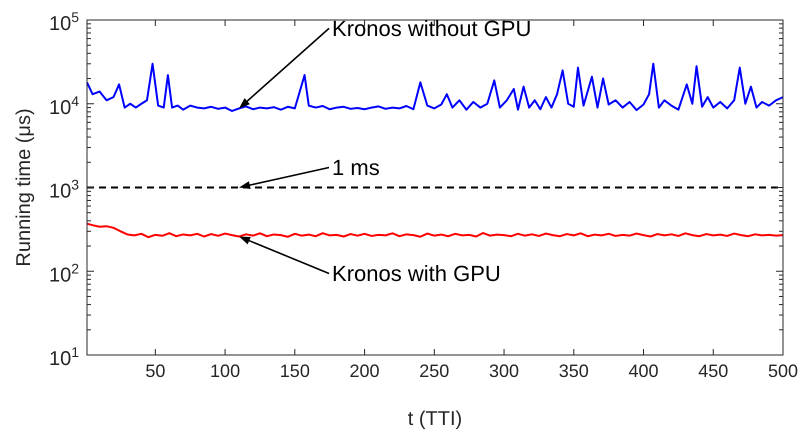 Image resolution: width=807 pixels, height=439 pixels. I want to click on x-tick-label: 250, so click(434, 371).